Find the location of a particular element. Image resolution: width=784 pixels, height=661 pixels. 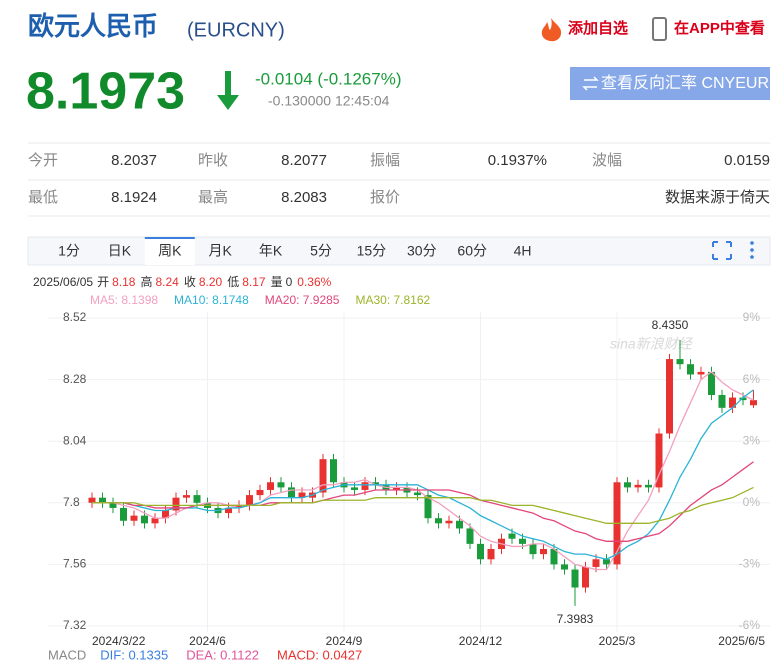

y2-tick-label: -6% is located at coordinates (750, 625).